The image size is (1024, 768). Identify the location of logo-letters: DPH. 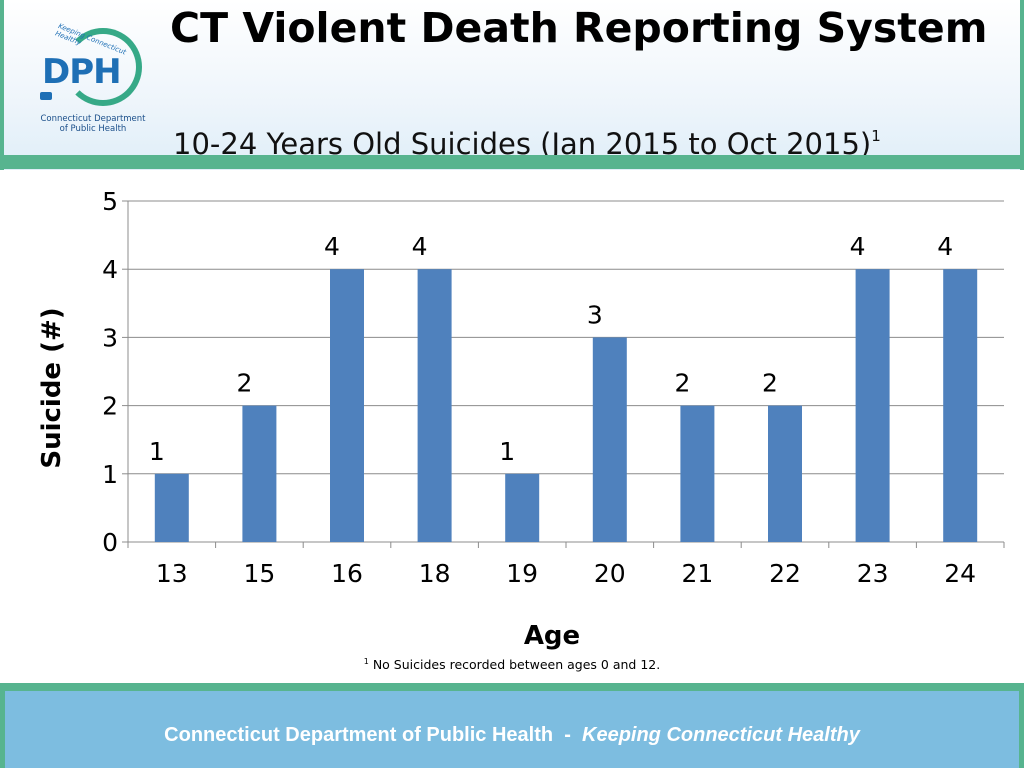
(82, 72).